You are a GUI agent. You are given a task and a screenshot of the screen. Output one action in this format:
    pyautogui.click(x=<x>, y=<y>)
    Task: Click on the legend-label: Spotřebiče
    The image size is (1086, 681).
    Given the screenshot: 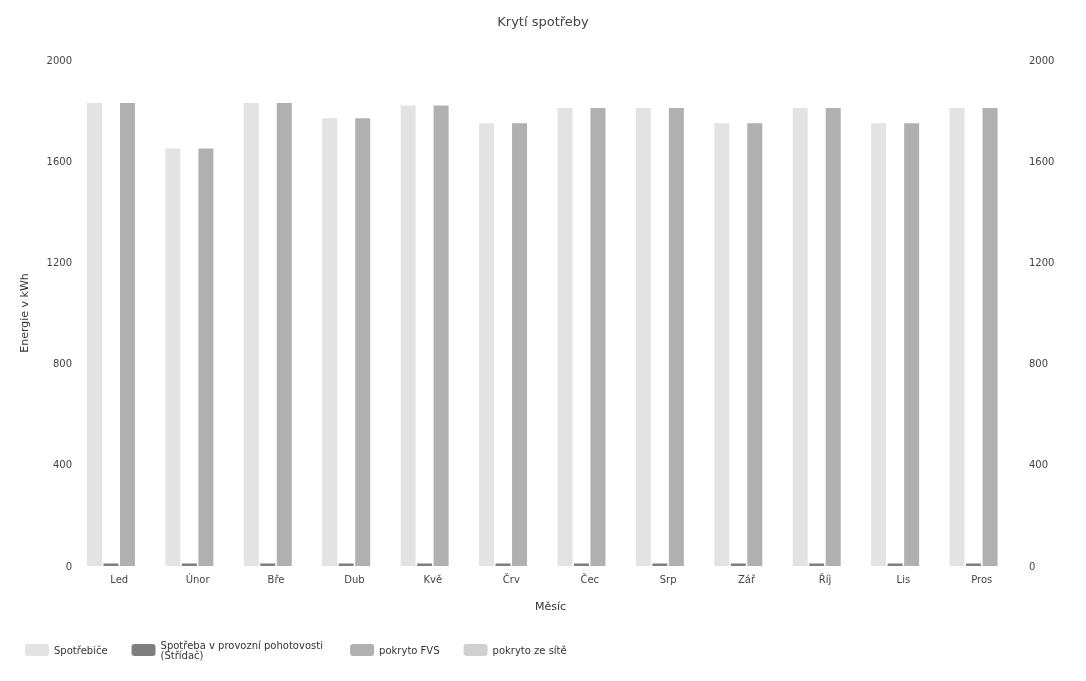 What is the action you would take?
    pyautogui.click(x=81, y=650)
    